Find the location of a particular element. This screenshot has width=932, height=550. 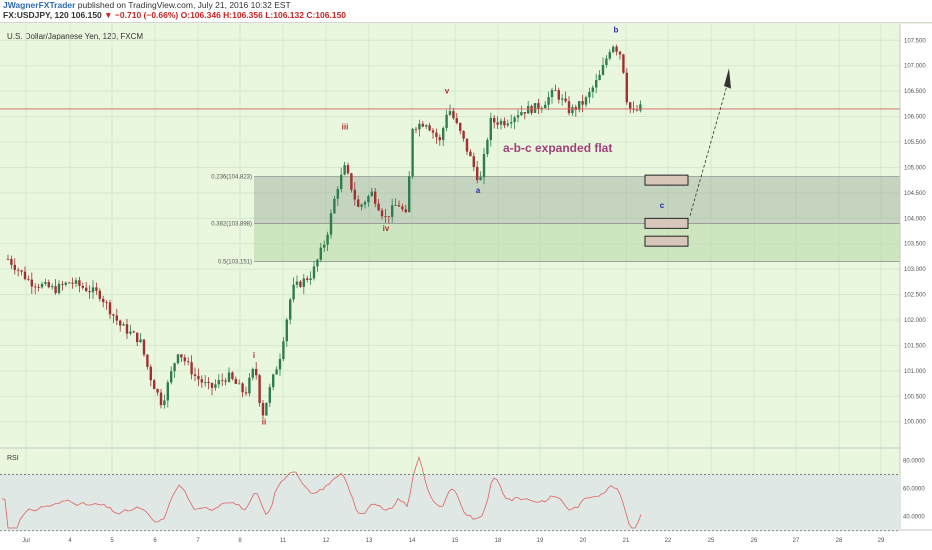

price-tick-label: 105.000 is located at coordinates (915, 168).